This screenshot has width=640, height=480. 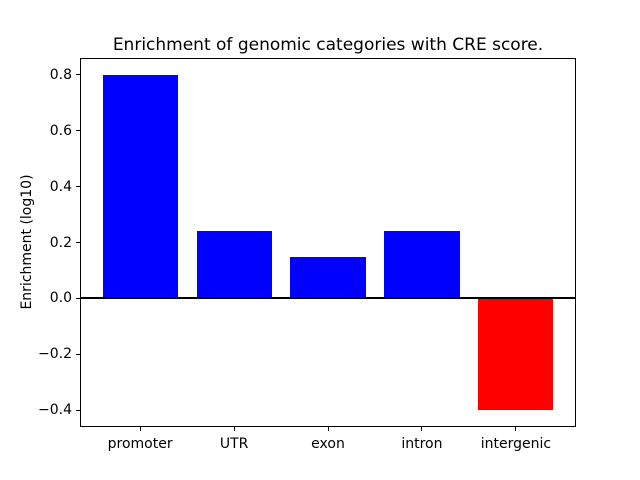 I want to click on y-tick-label-0.2: 0.2, so click(x=60, y=242).